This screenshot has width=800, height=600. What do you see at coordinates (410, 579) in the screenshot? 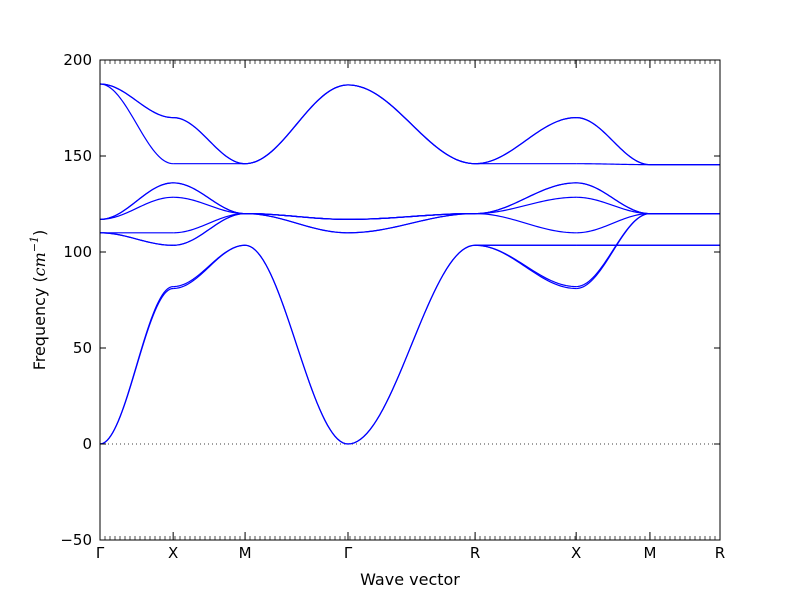
I see `x-axis-label: Wave vector` at bounding box center [410, 579].